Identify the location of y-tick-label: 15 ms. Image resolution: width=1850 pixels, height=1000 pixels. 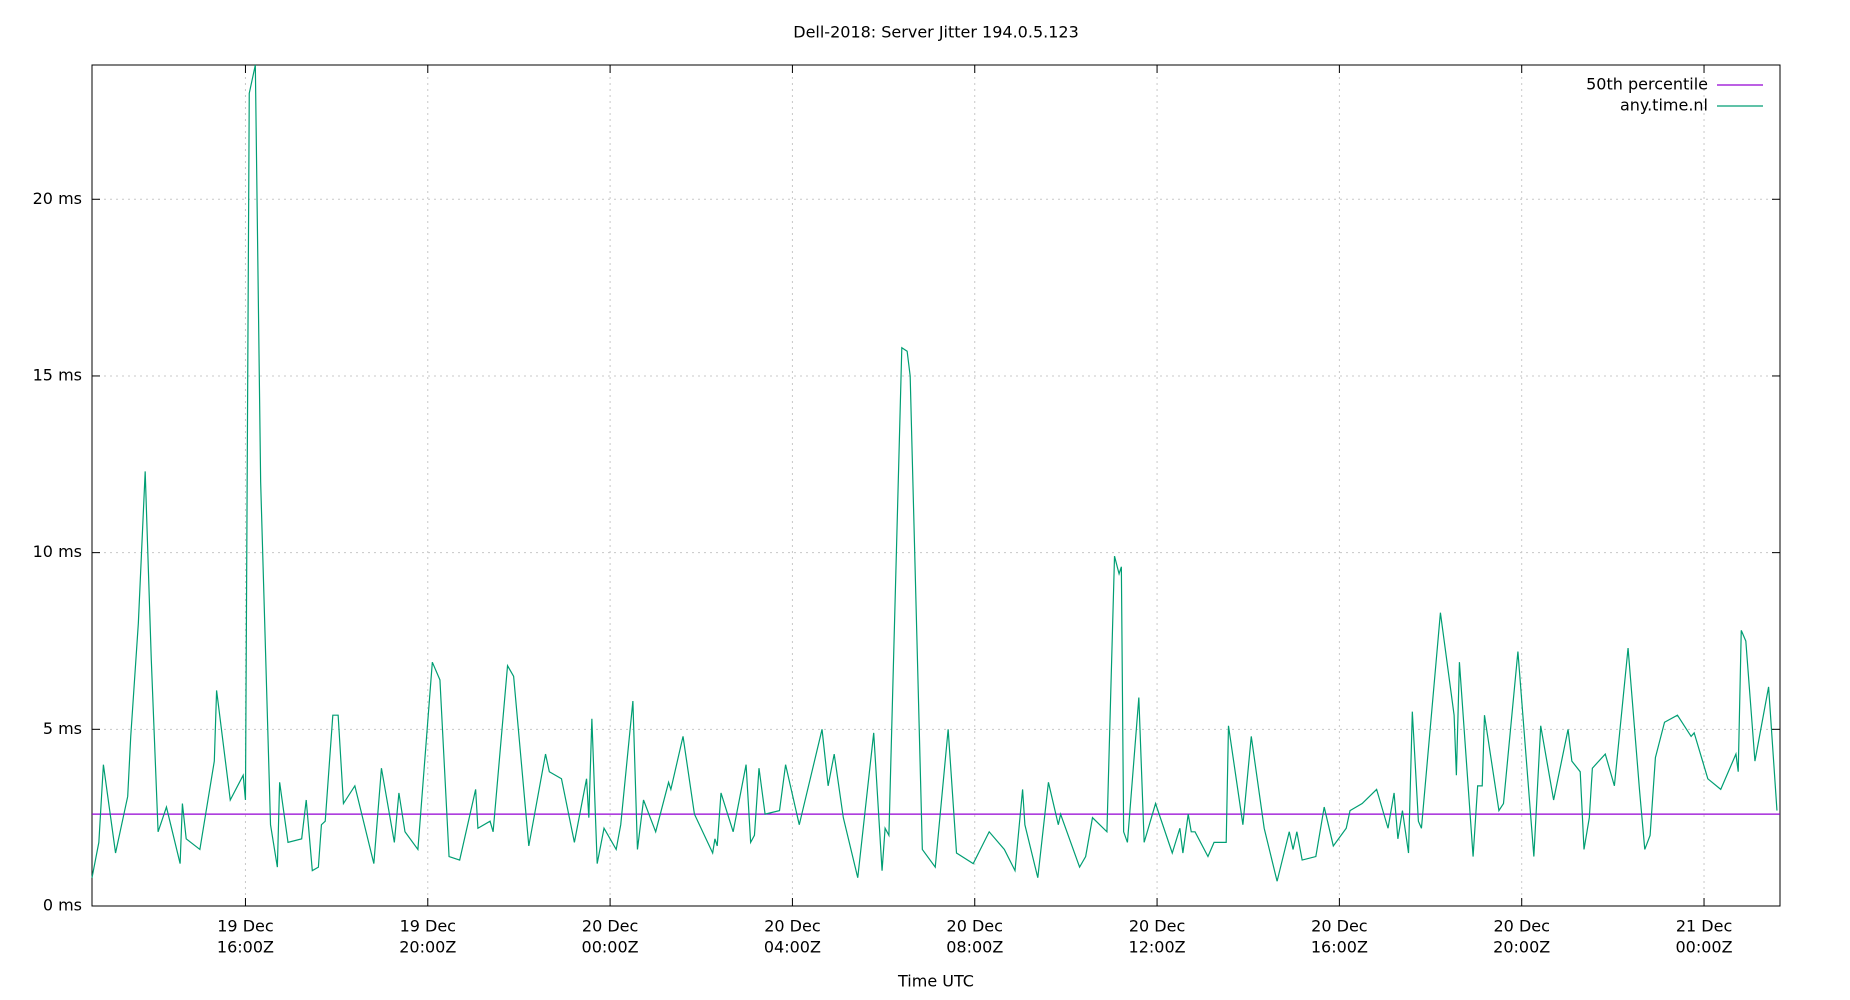
(57, 374).